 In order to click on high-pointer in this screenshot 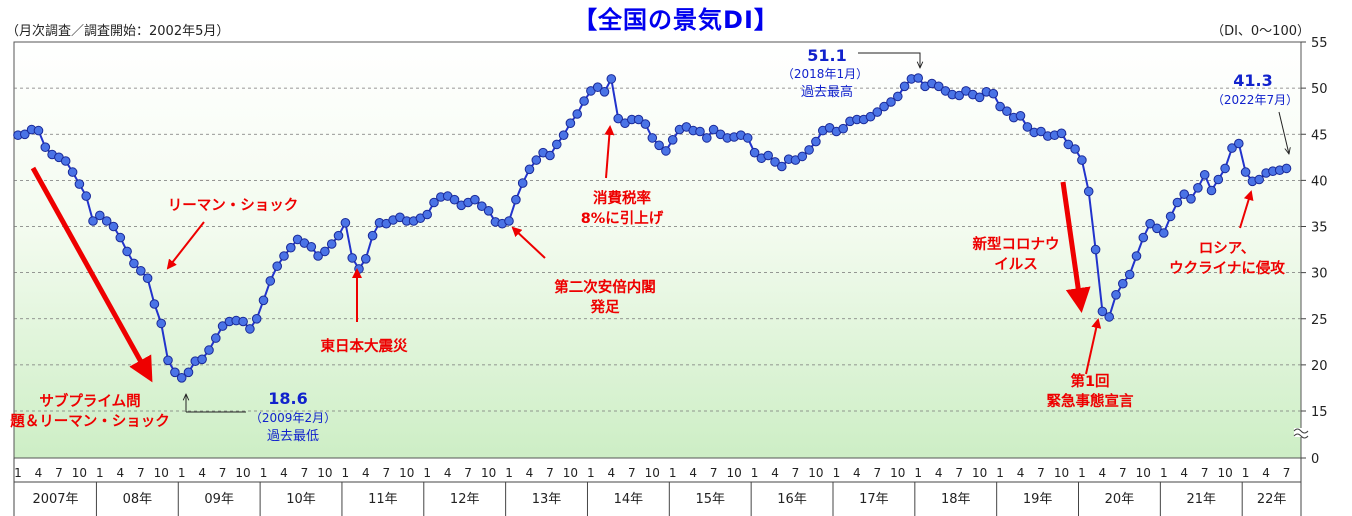, I will do `click(889, 60)`.